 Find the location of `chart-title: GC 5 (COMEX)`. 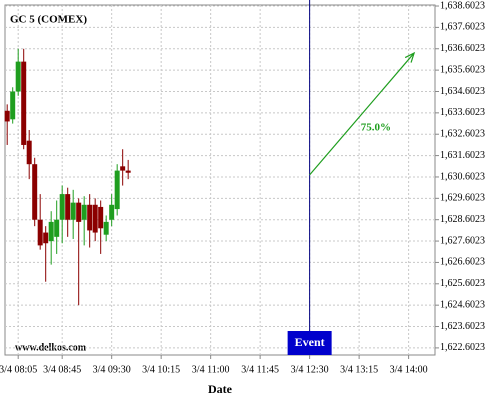

chart-title: GC 5 (COMEX) is located at coordinates (48, 20).